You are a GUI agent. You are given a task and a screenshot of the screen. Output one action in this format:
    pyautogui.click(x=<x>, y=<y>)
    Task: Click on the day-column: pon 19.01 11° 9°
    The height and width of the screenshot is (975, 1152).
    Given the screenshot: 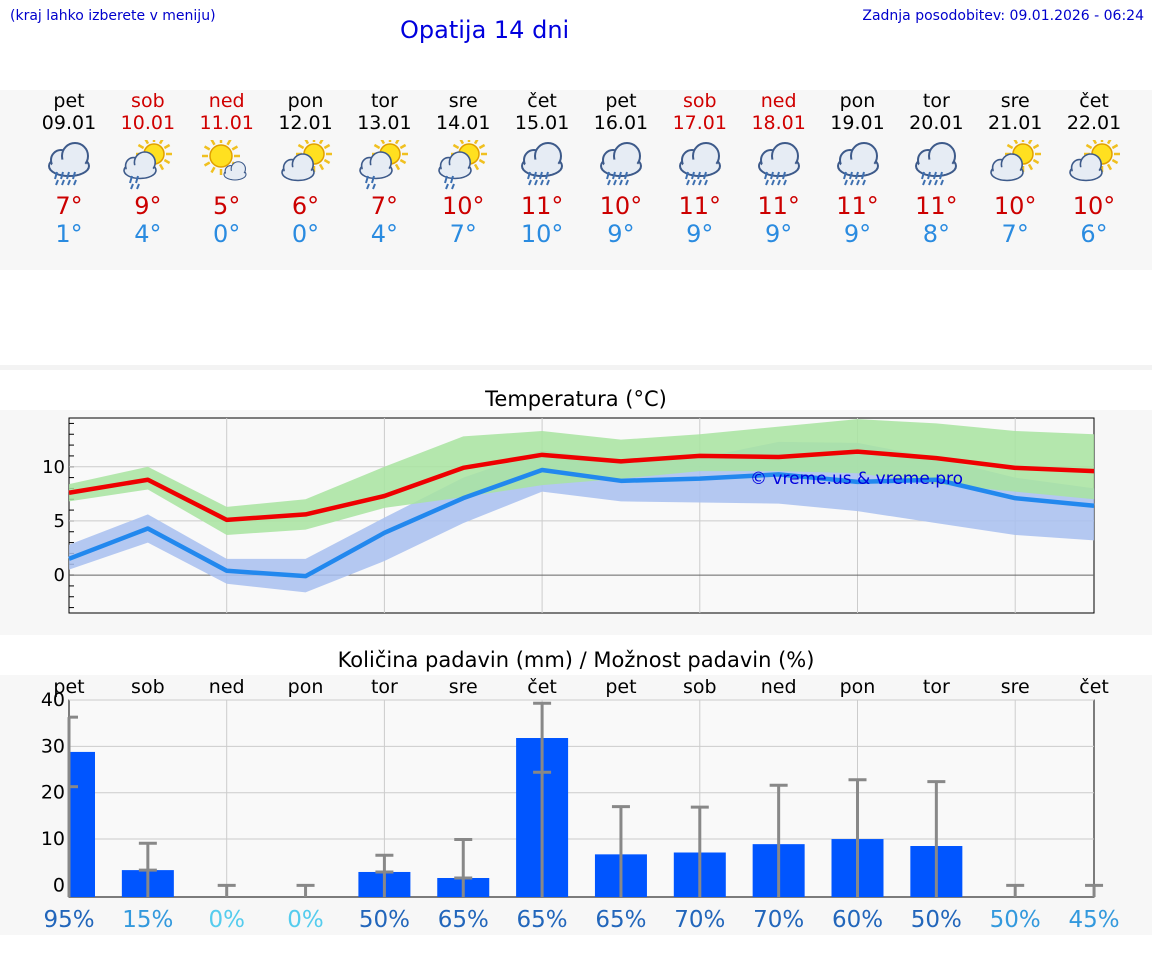 What is the action you would take?
    pyautogui.click(x=858, y=169)
    